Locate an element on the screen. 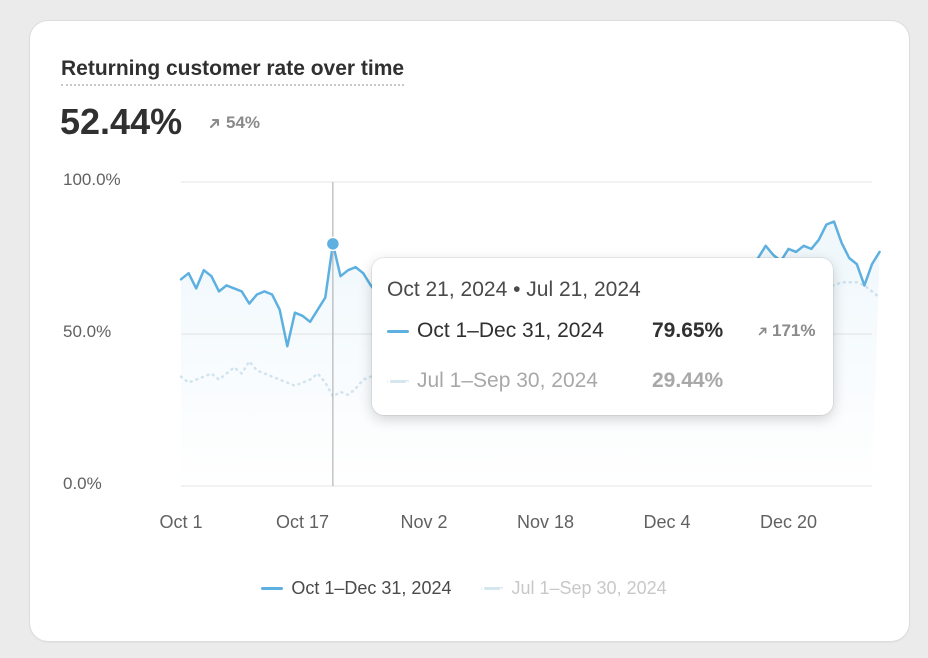  legend-label: Oct 1–Dec 31, 2024 is located at coordinates (371, 588).